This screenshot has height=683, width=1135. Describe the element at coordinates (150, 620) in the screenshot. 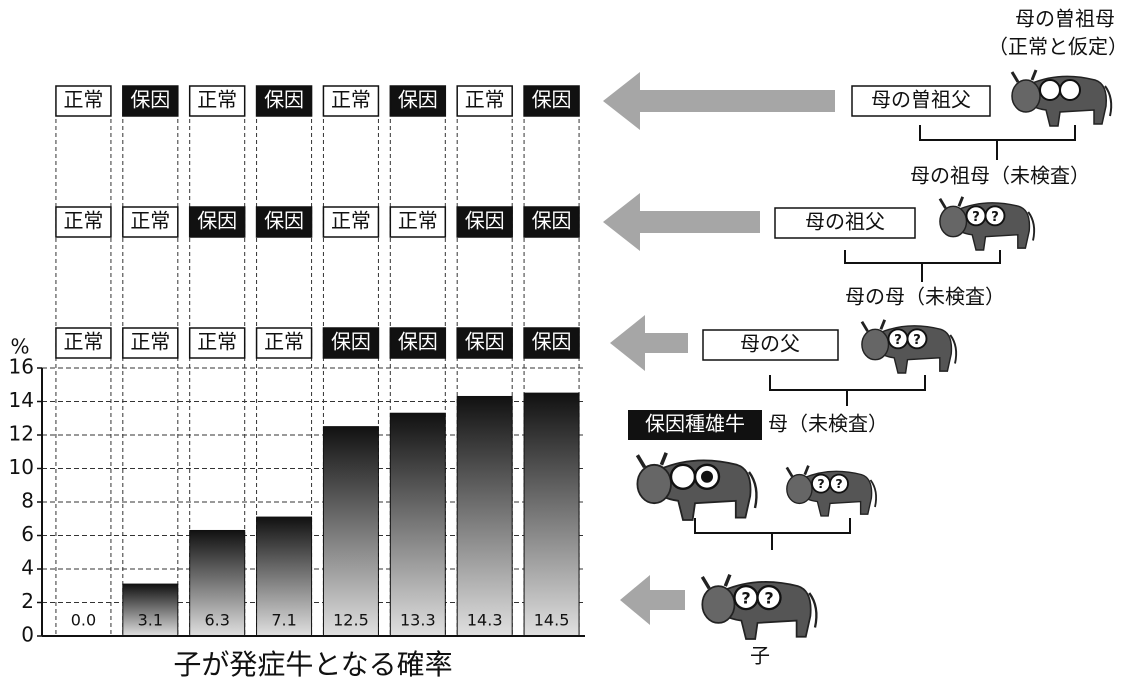

I see `value-label: 3.1` at that location.